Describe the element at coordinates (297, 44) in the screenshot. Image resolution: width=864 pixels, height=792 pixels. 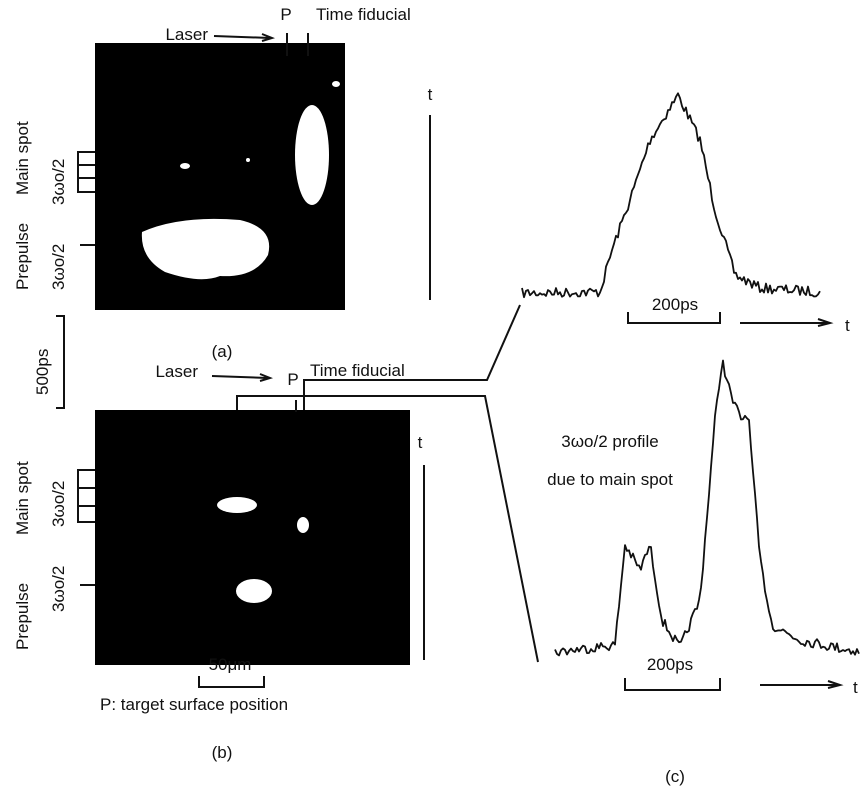
I see `marker` at that location.